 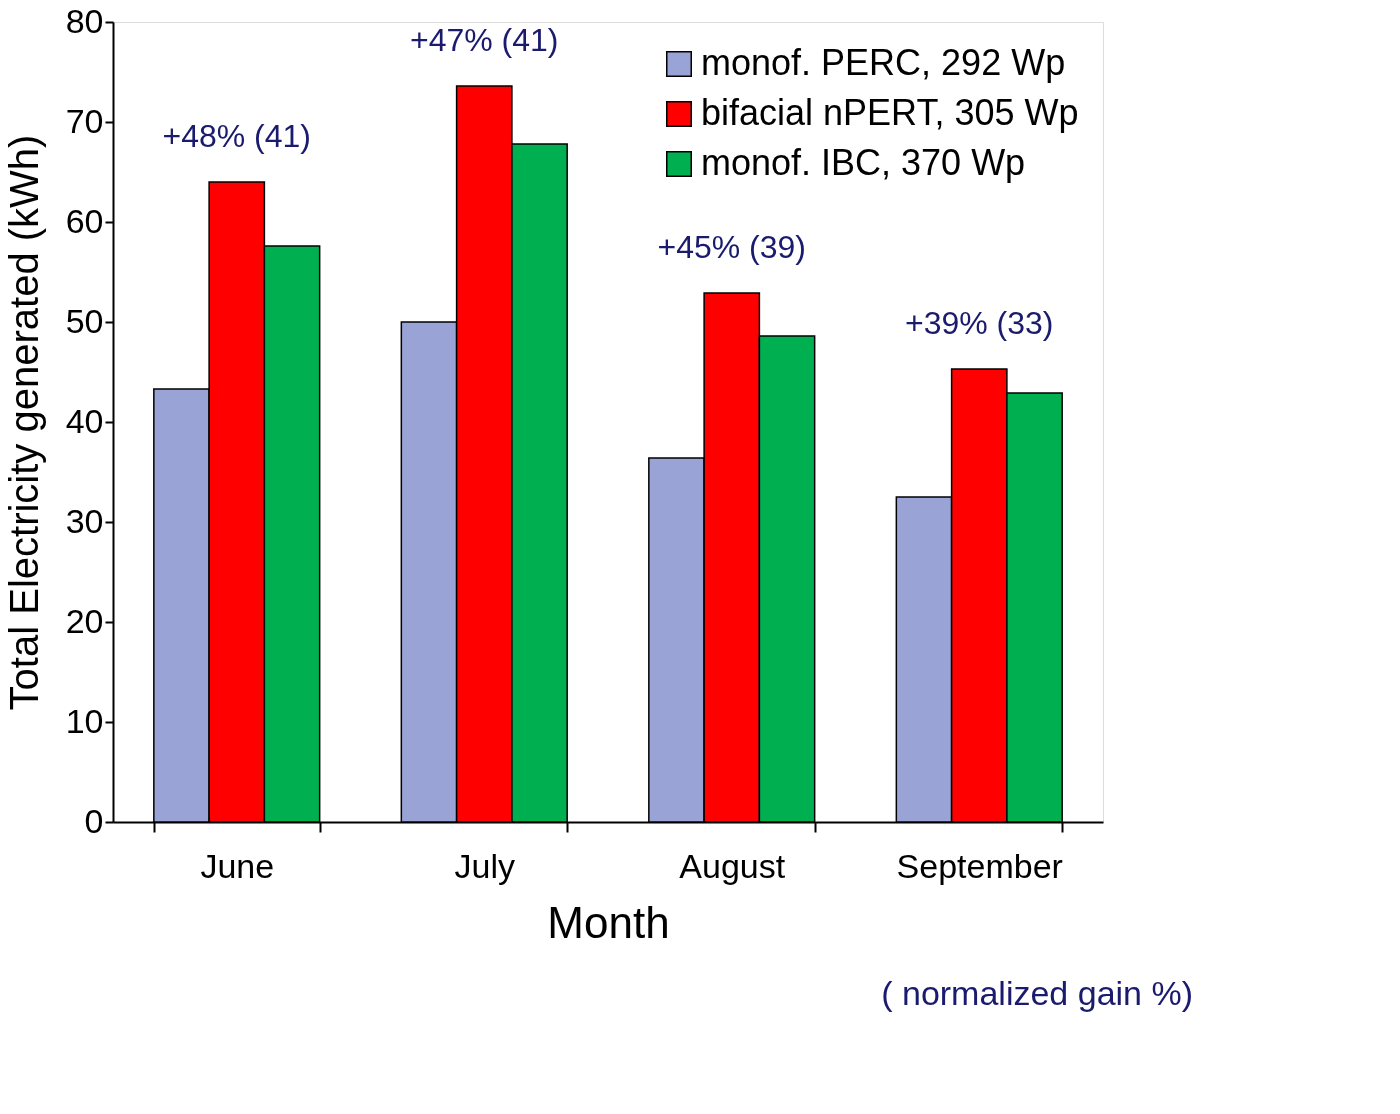 I want to click on annotation: +39% (33), so click(x=979, y=323).